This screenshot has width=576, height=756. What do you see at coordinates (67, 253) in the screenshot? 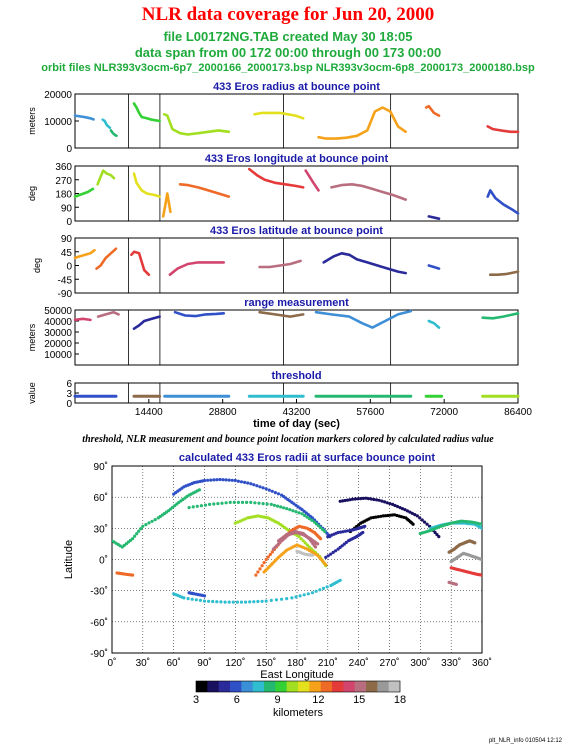
I see `y-tick-label: 45` at bounding box center [67, 253].